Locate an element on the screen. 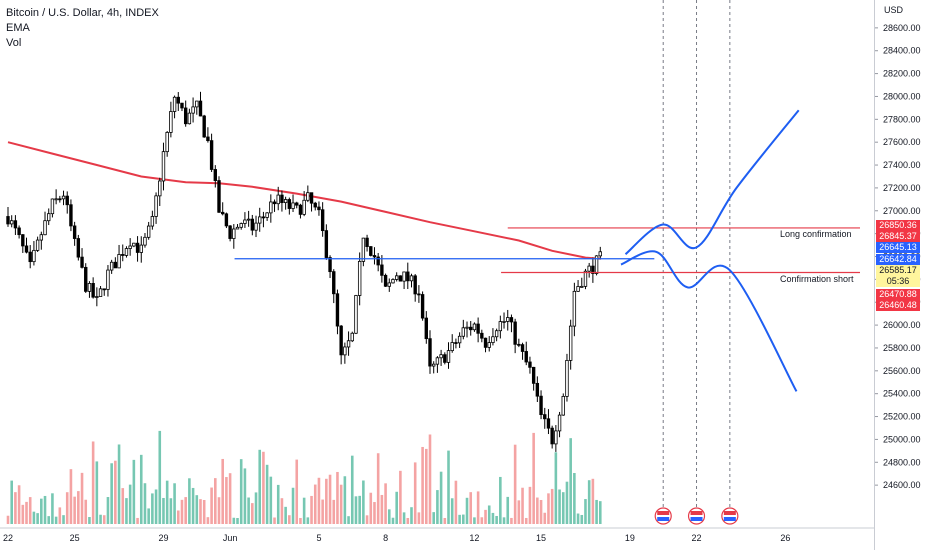  y-tick-label: 24600.00 is located at coordinates (902, 485).